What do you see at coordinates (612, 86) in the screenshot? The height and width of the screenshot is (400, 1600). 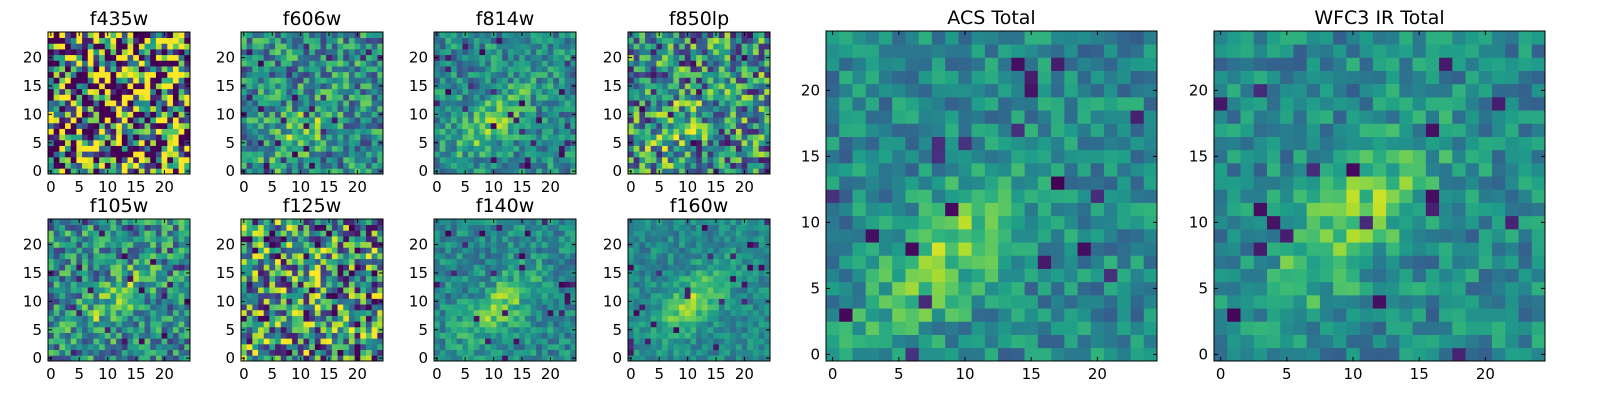 I see `y-tick-label: 15` at bounding box center [612, 86].